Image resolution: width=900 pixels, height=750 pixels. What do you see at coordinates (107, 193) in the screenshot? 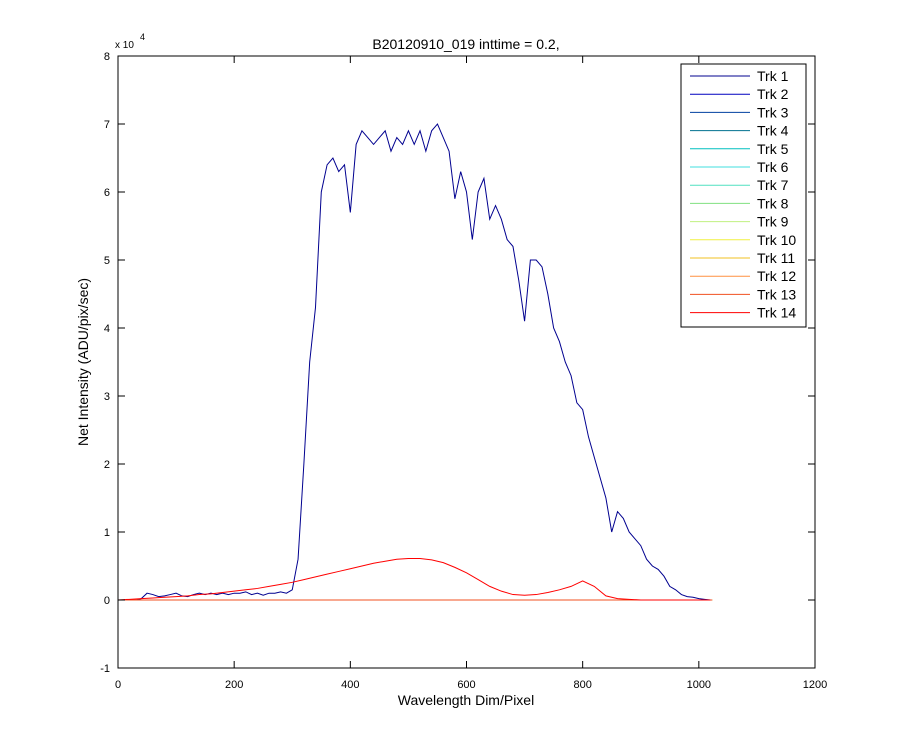
I see `y-tick-label: 6` at bounding box center [107, 193].